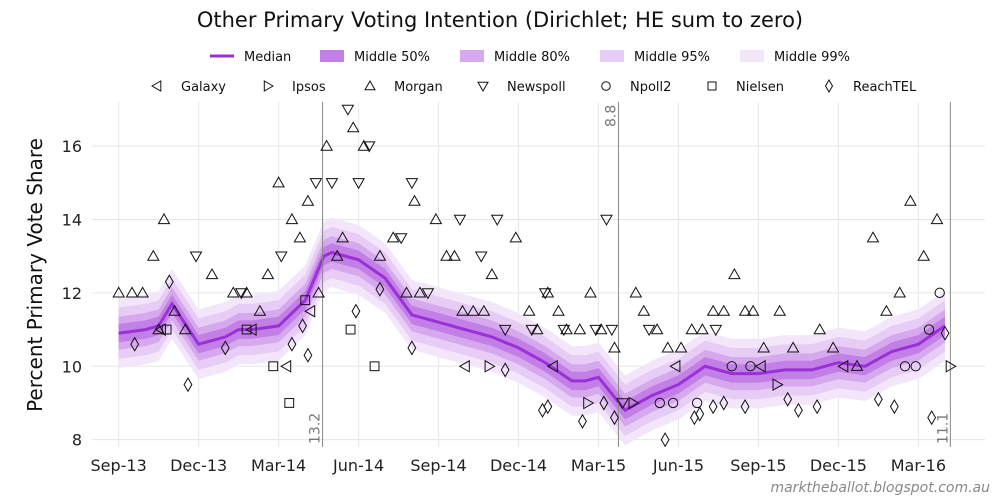 This screenshot has height=504, width=1000. What do you see at coordinates (309, 87) in the screenshot?
I see `legend-label: Ipsos` at bounding box center [309, 87].